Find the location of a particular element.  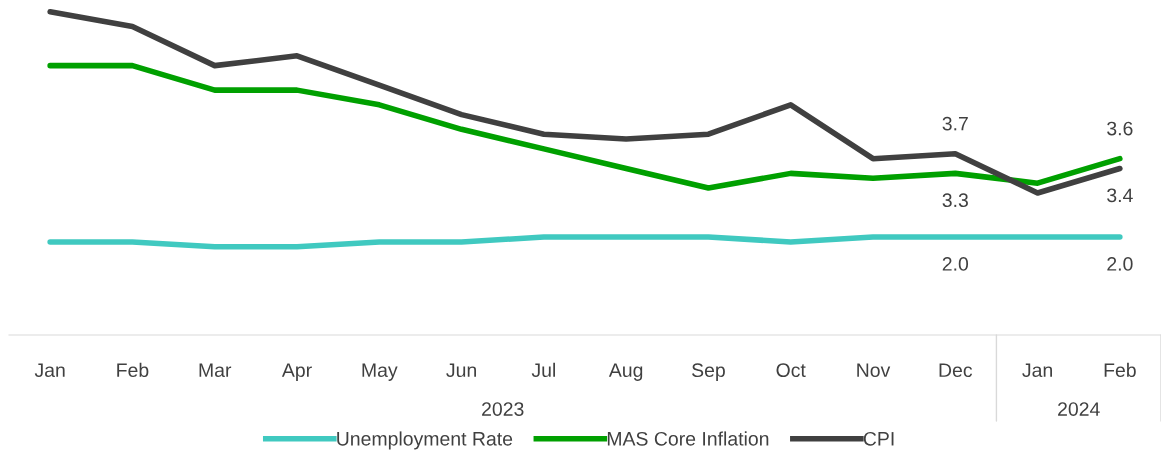

legend-label: CPI is located at coordinates (878, 438).